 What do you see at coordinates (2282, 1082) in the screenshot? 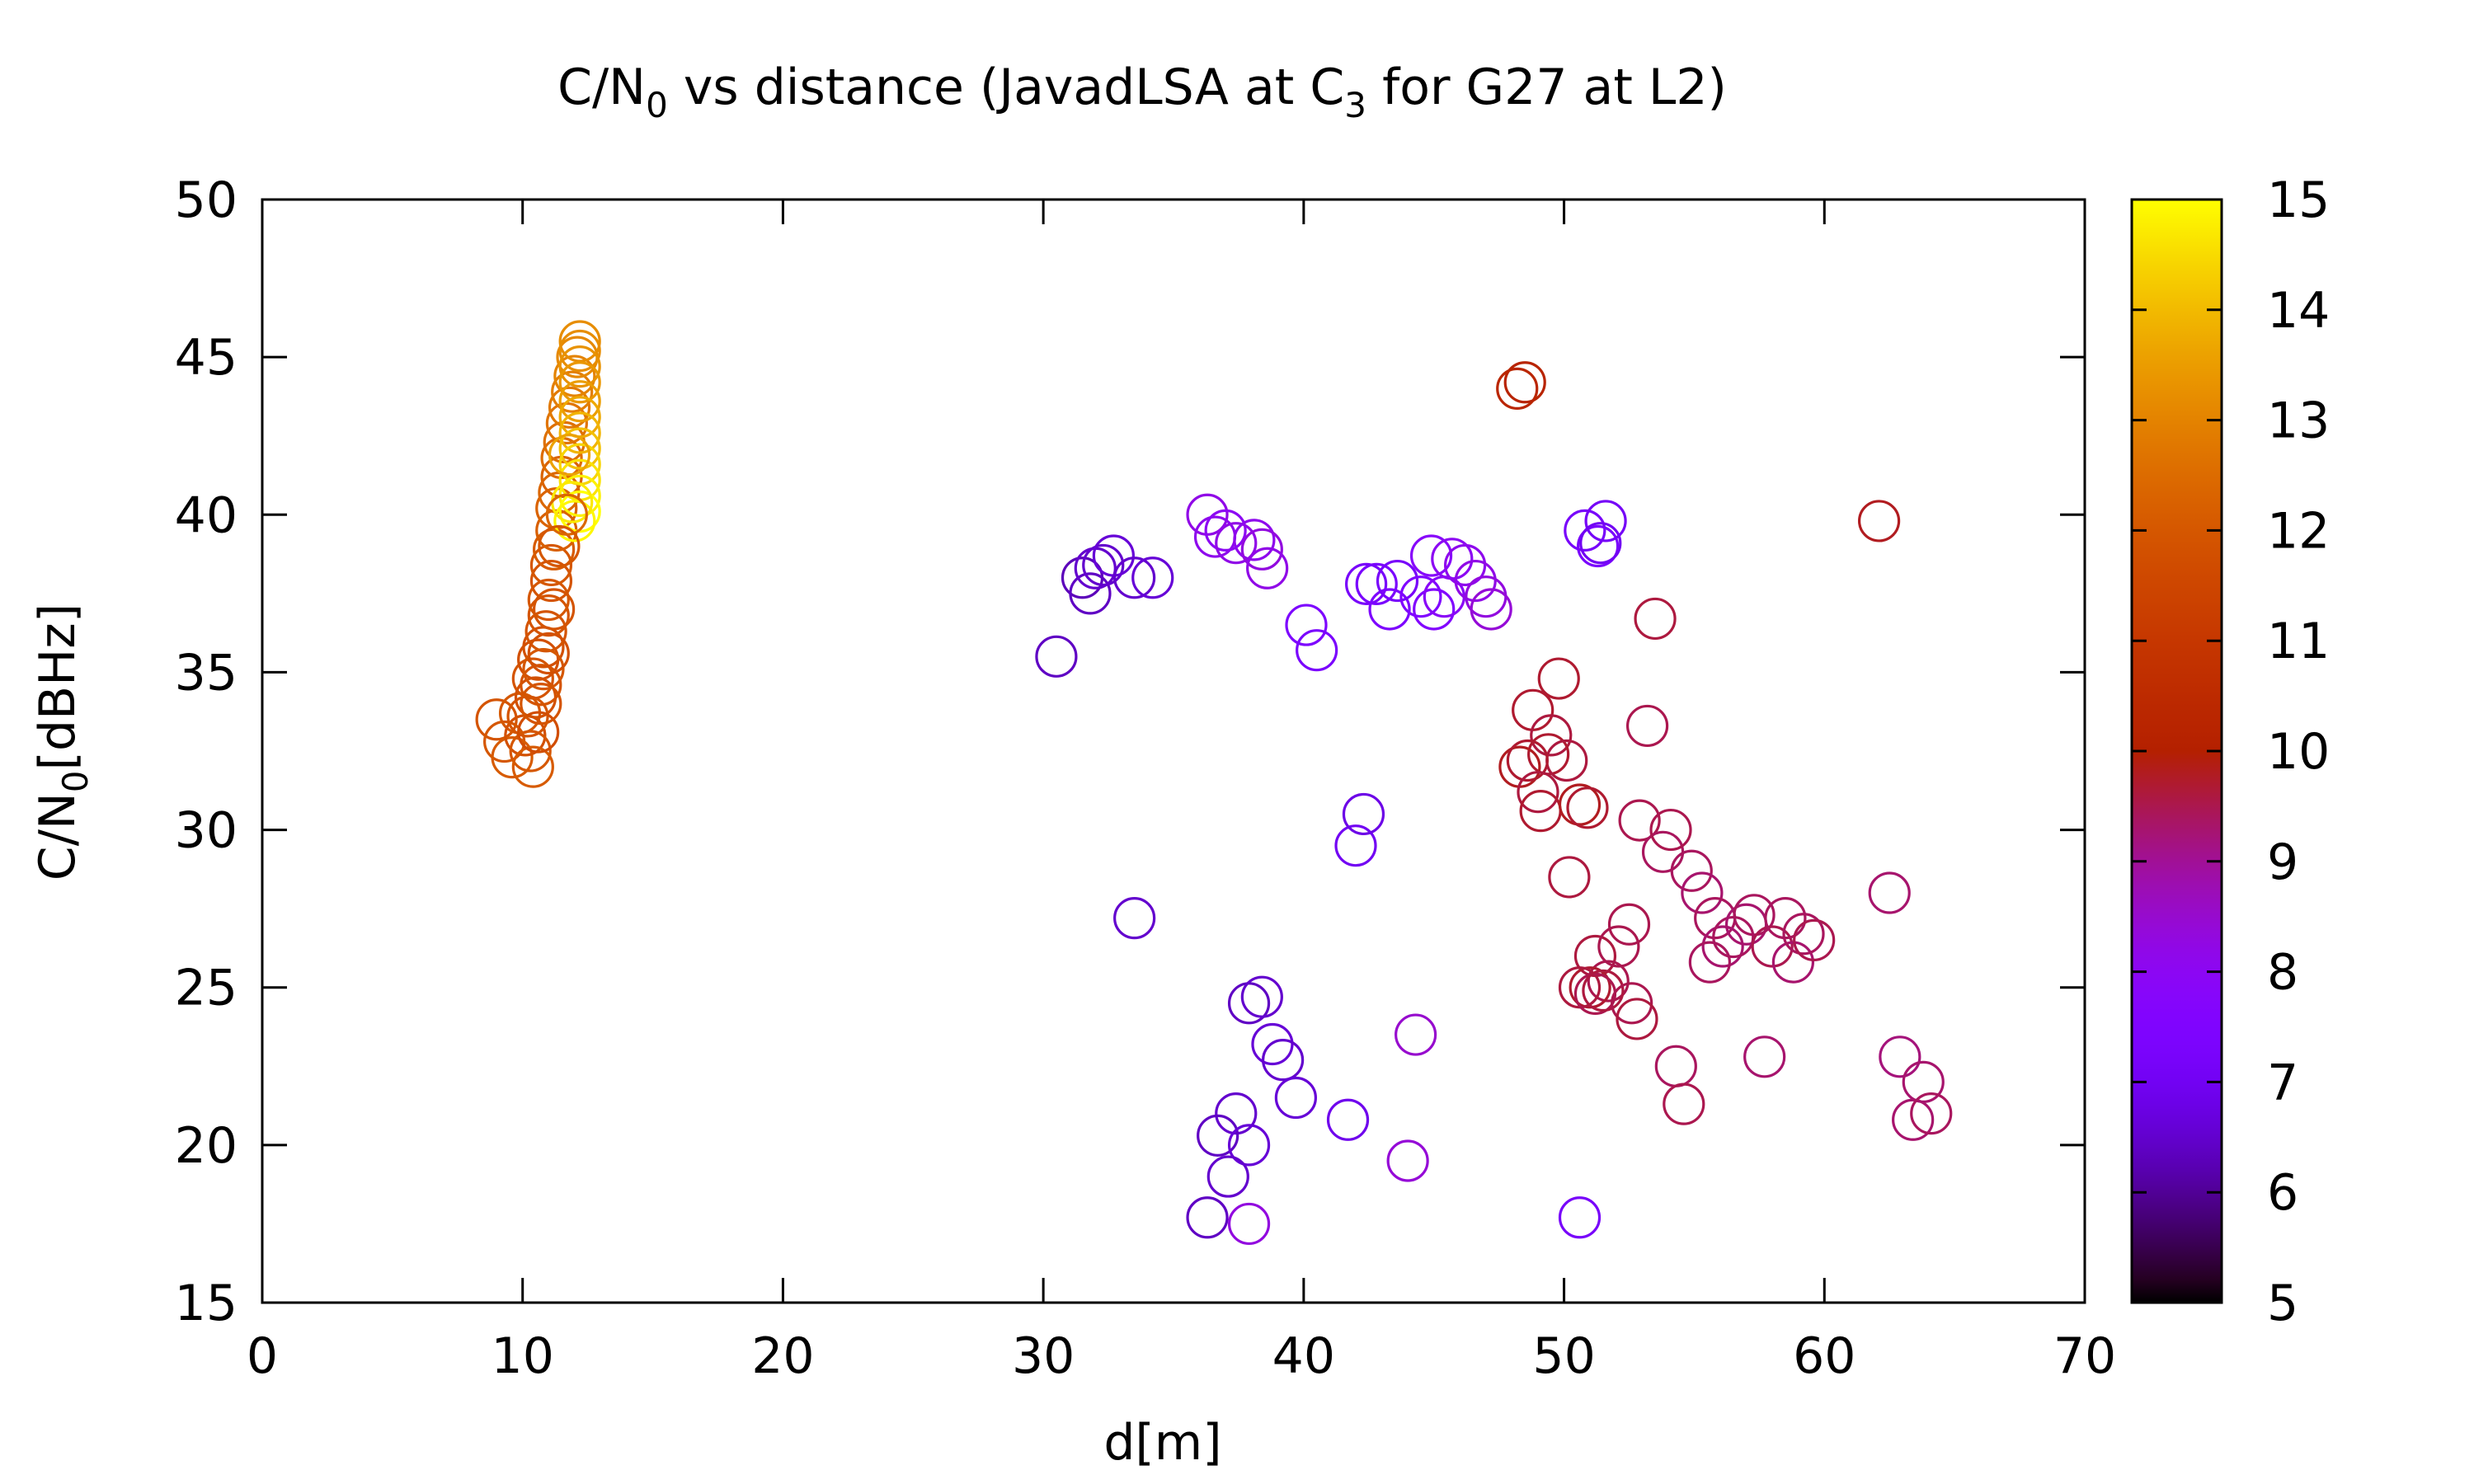
I see `colorbar-tick-label: 7` at bounding box center [2282, 1082].